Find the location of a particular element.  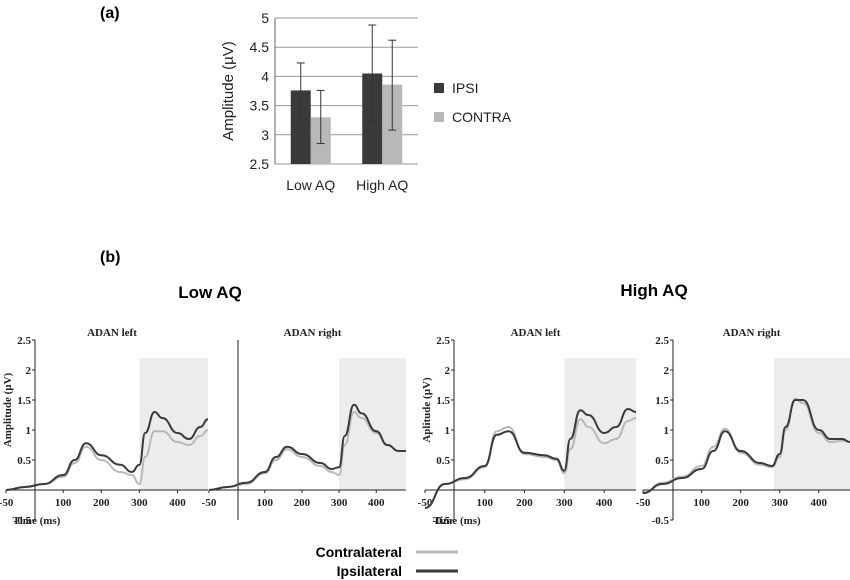

legend-label-contra: CONTRA is located at coordinates (482, 117).